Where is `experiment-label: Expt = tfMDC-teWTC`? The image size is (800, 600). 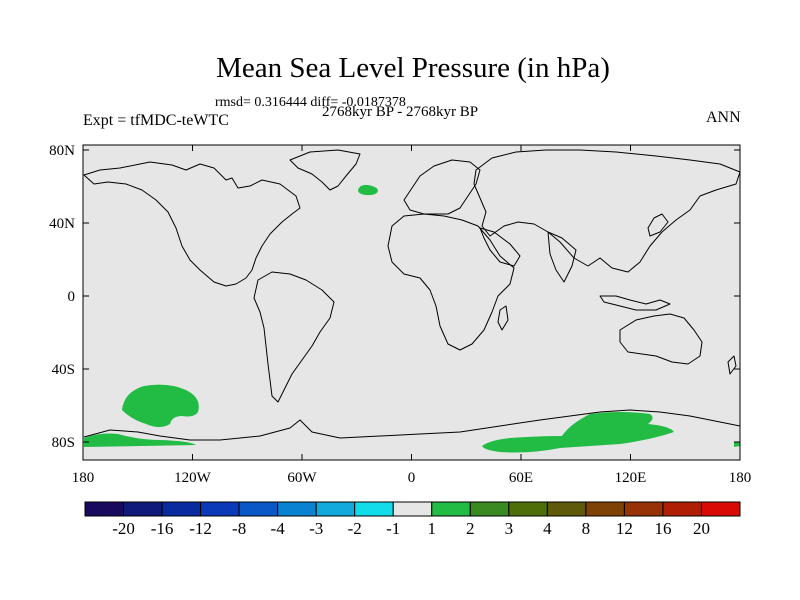
experiment-label: Expt = tfMDC-teWTC is located at coordinates (156, 120).